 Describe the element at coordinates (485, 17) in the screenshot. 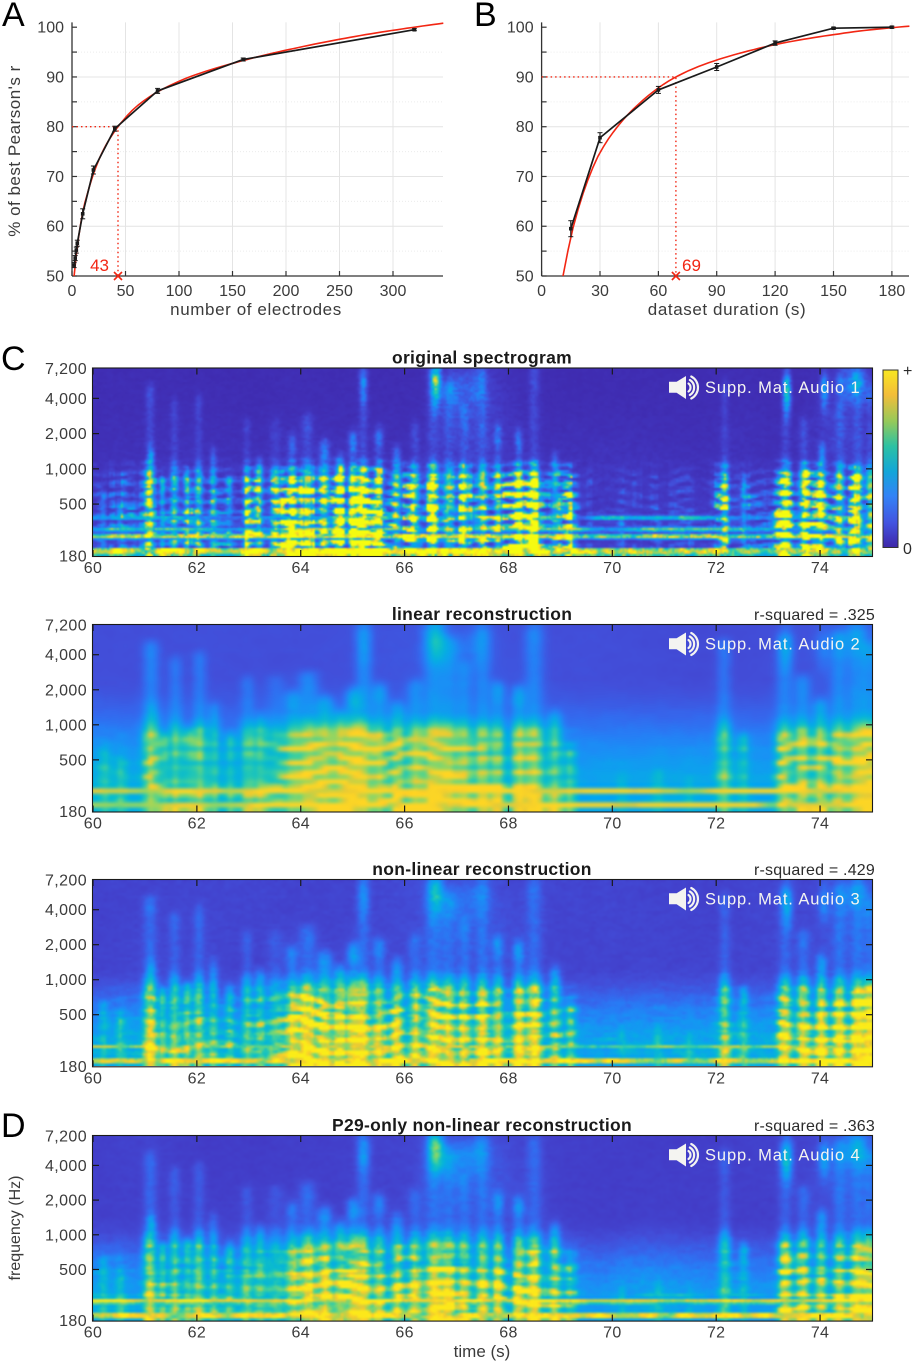

I see `svg-text: B` at that location.